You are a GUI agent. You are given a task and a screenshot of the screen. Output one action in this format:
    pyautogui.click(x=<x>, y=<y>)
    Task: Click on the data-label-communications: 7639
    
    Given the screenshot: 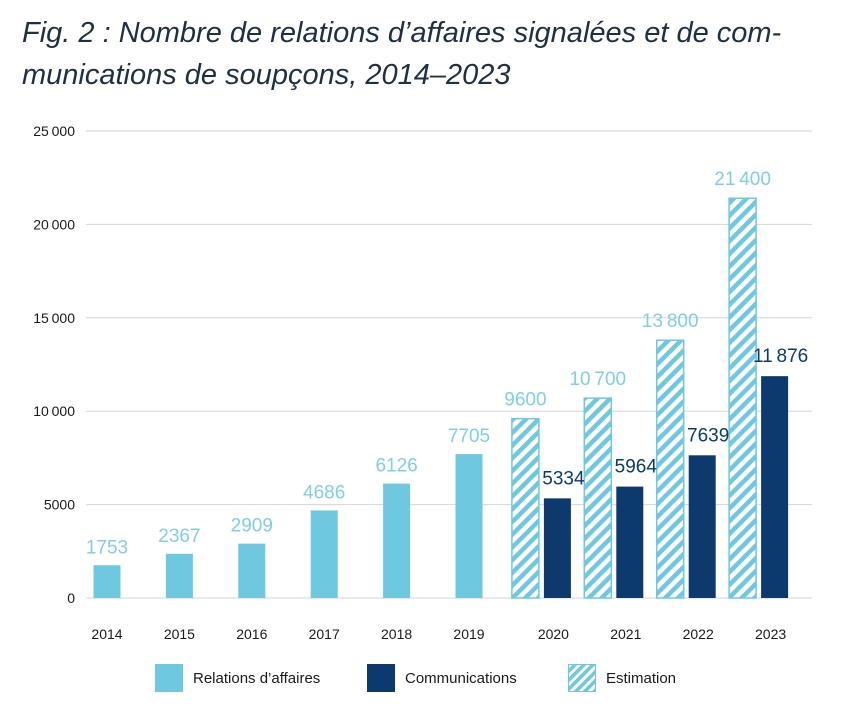 What is the action you would take?
    pyautogui.click(x=708, y=435)
    